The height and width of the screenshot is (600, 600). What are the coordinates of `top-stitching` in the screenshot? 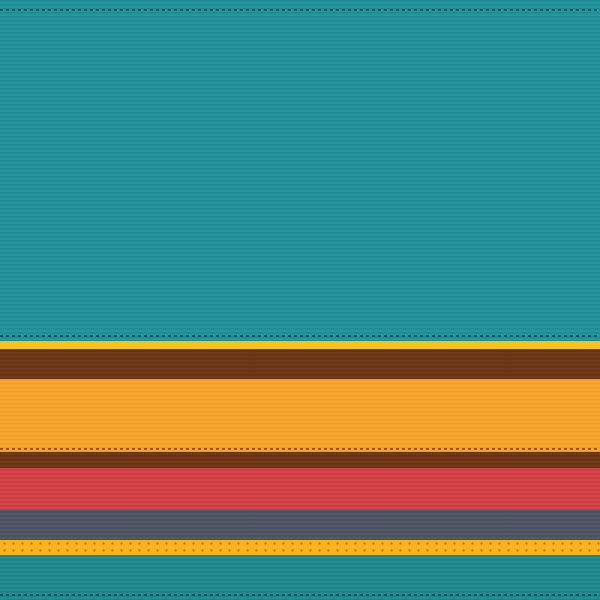 It's located at (300, 10).